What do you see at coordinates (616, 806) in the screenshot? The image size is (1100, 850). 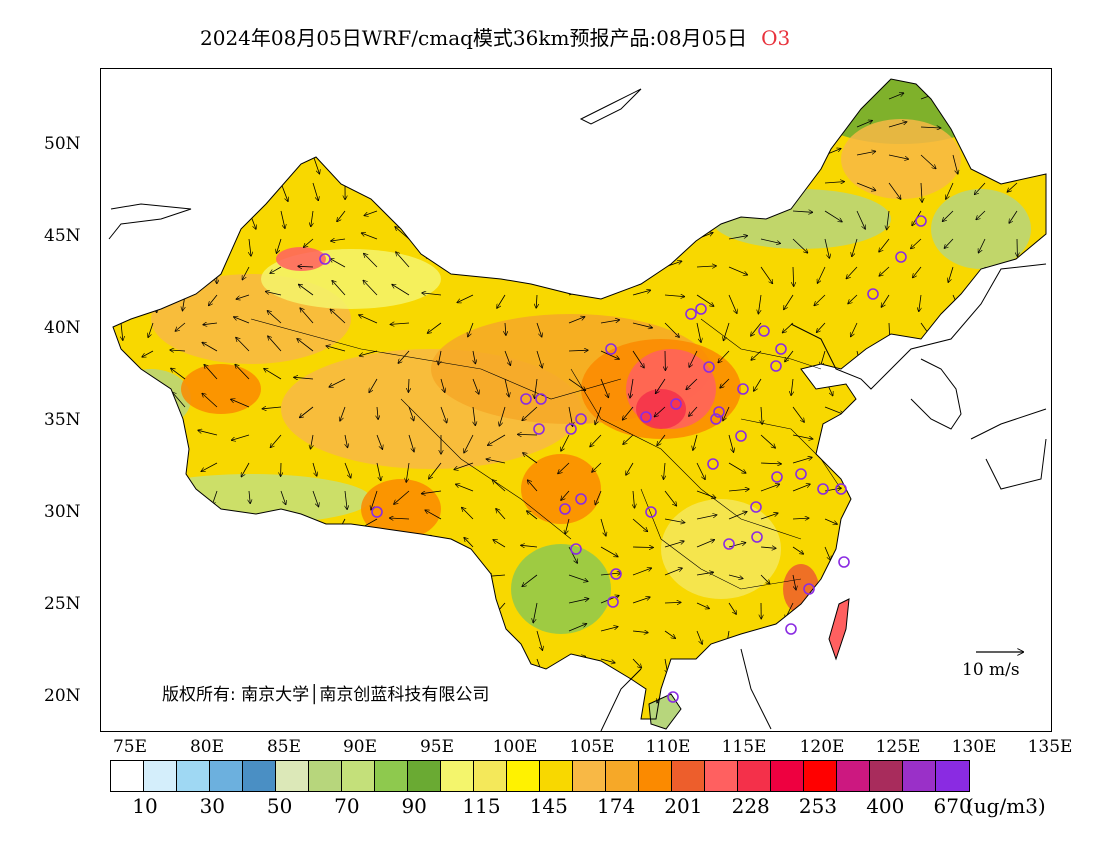 I see `colorbar-label: 174` at bounding box center [616, 806].